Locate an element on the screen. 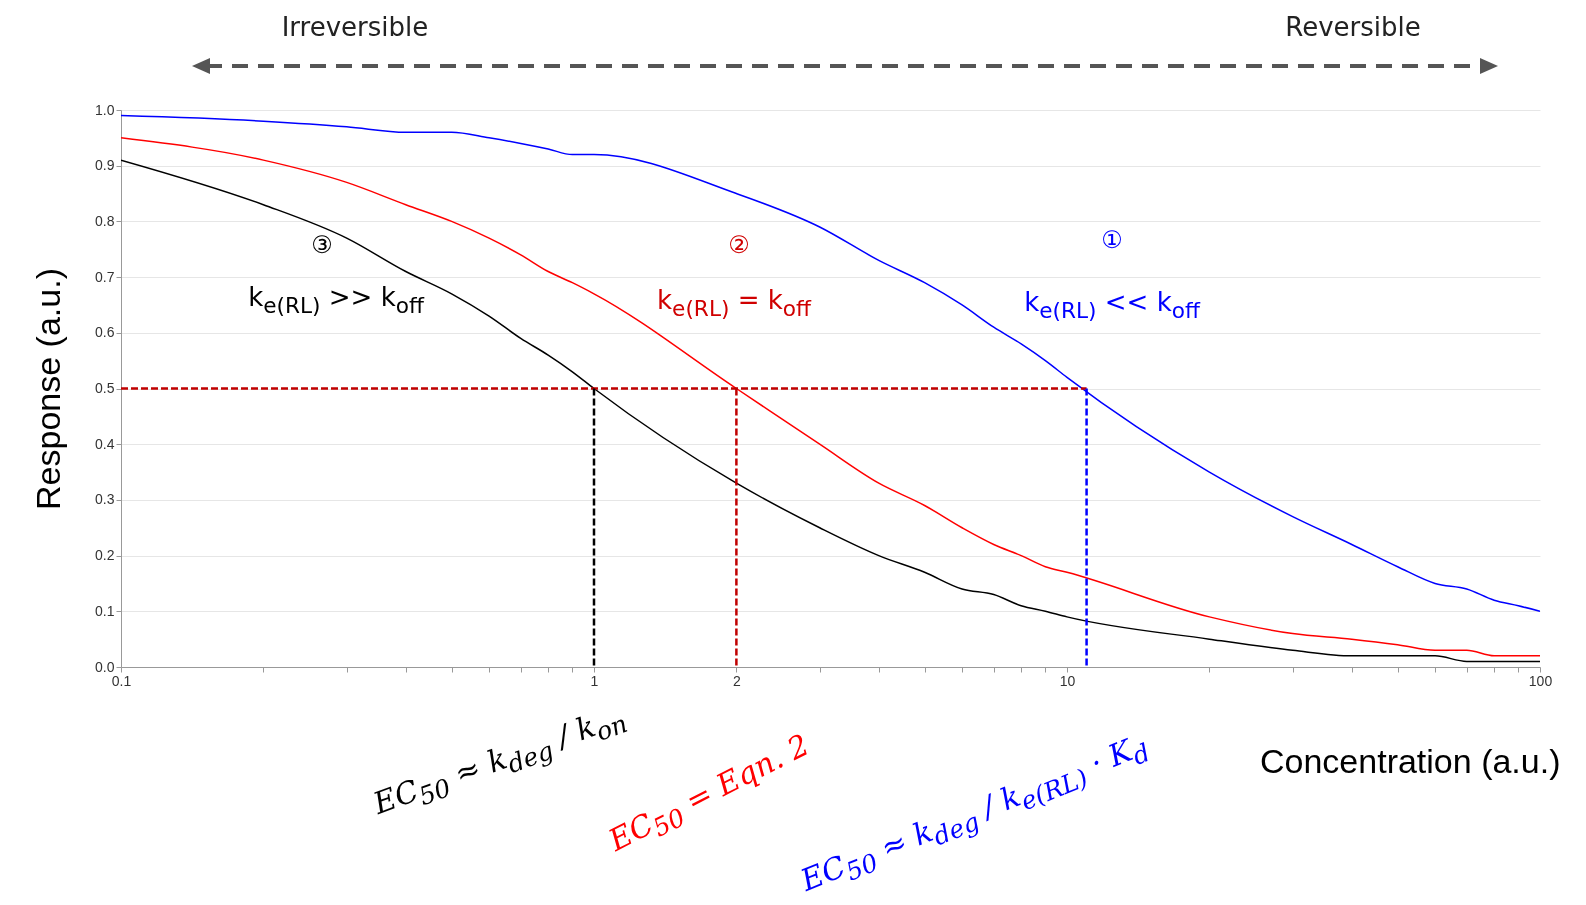 The height and width of the screenshot is (905, 1586). annotation: k$_{e(RL)}$ << k$_{off}$ is located at coordinates (1112, 305).